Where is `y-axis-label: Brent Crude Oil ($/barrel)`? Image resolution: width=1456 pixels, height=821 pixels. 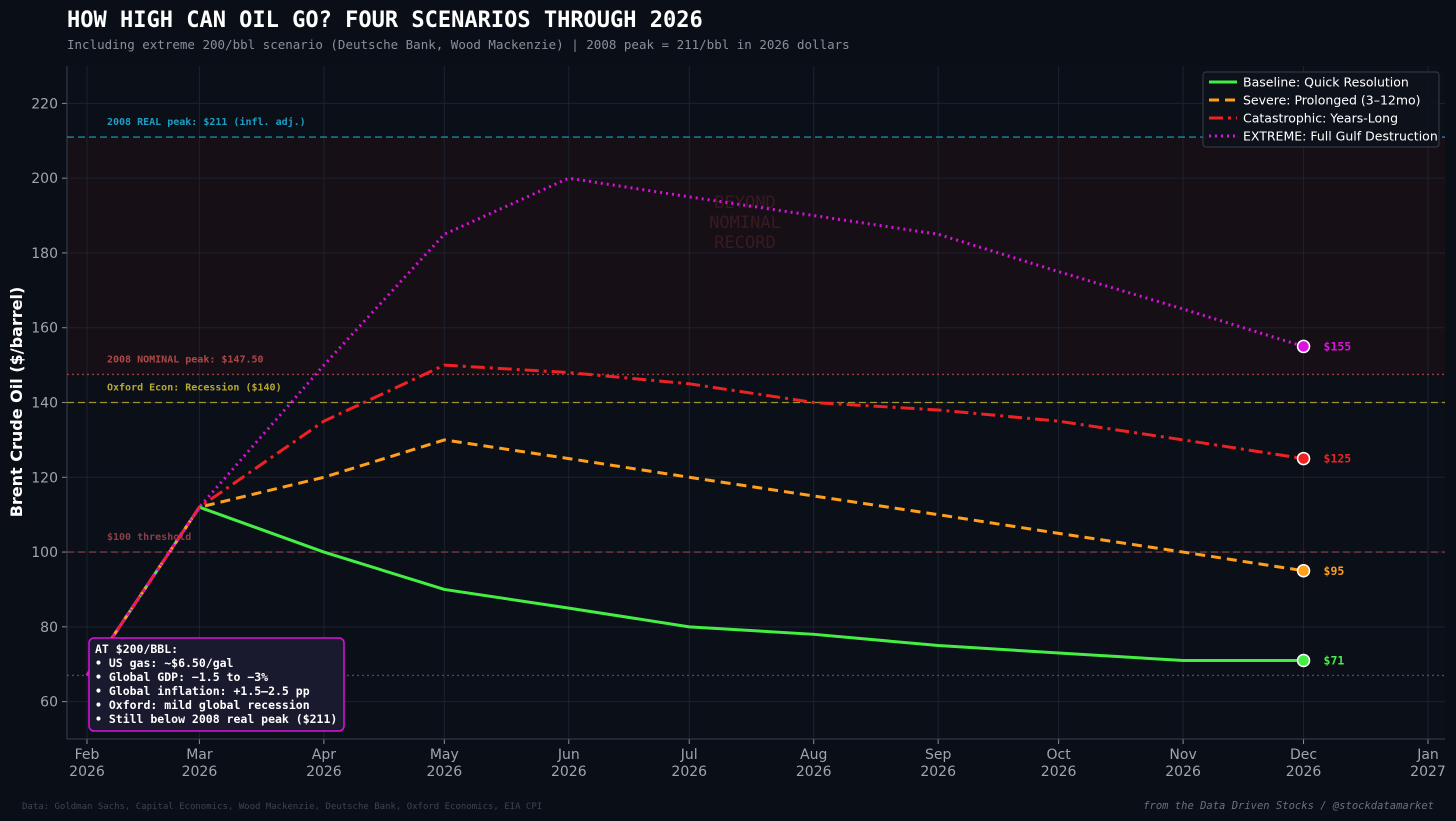 y-axis-label: Brent Crude Oil ($/barrel) is located at coordinates (16, 402).